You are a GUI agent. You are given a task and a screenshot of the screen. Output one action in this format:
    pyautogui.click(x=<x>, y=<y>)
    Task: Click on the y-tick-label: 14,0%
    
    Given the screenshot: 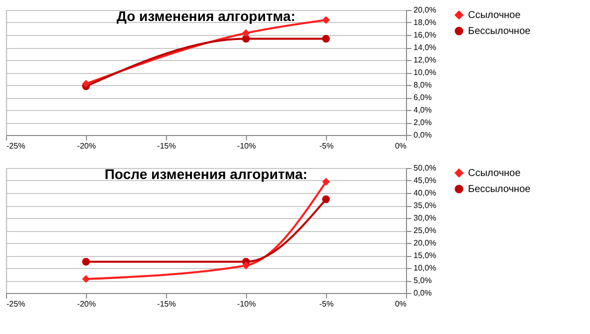 What is the action you would take?
    pyautogui.click(x=425, y=47)
    